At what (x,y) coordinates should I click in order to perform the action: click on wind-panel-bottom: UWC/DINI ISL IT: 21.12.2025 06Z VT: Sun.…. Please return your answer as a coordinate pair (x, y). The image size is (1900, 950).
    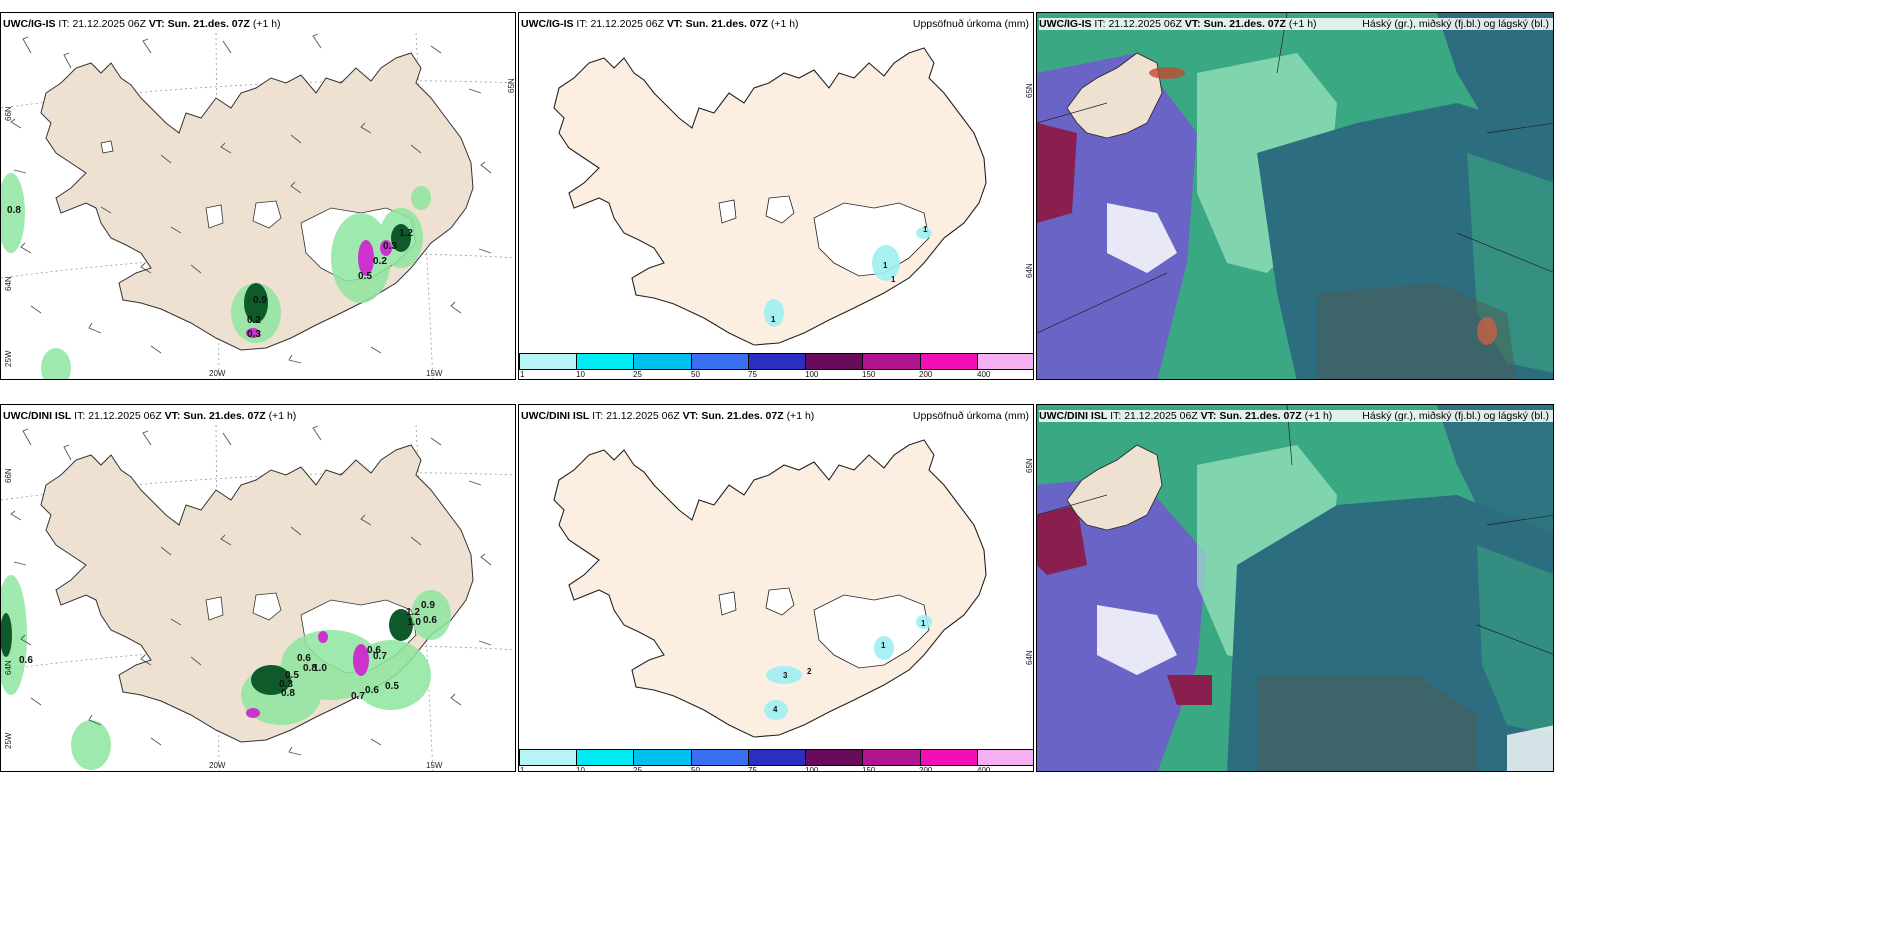
    Looking at the image, I should click on (258, 588).